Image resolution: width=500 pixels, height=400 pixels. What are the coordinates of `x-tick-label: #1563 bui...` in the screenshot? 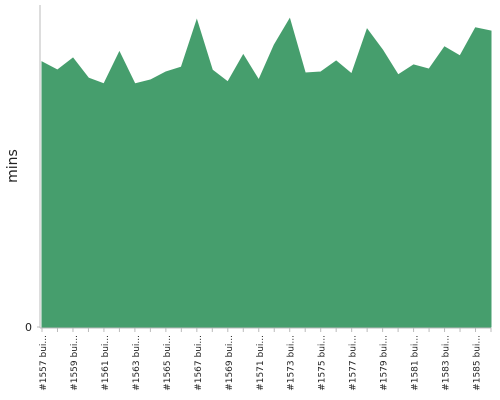 It's located at (137, 363).